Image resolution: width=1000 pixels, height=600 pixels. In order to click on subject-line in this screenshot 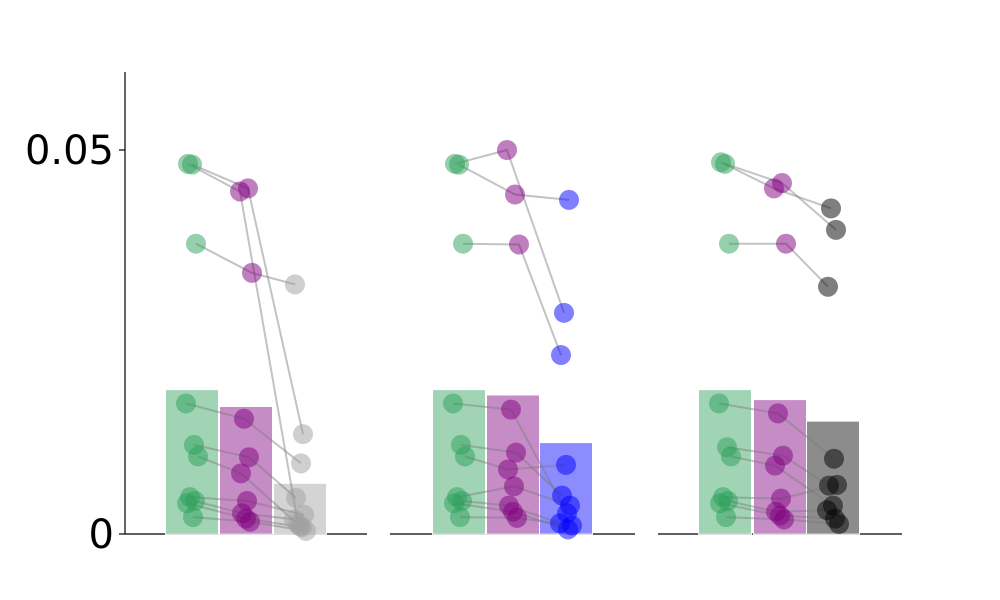, I will do `click(509, 231)`.